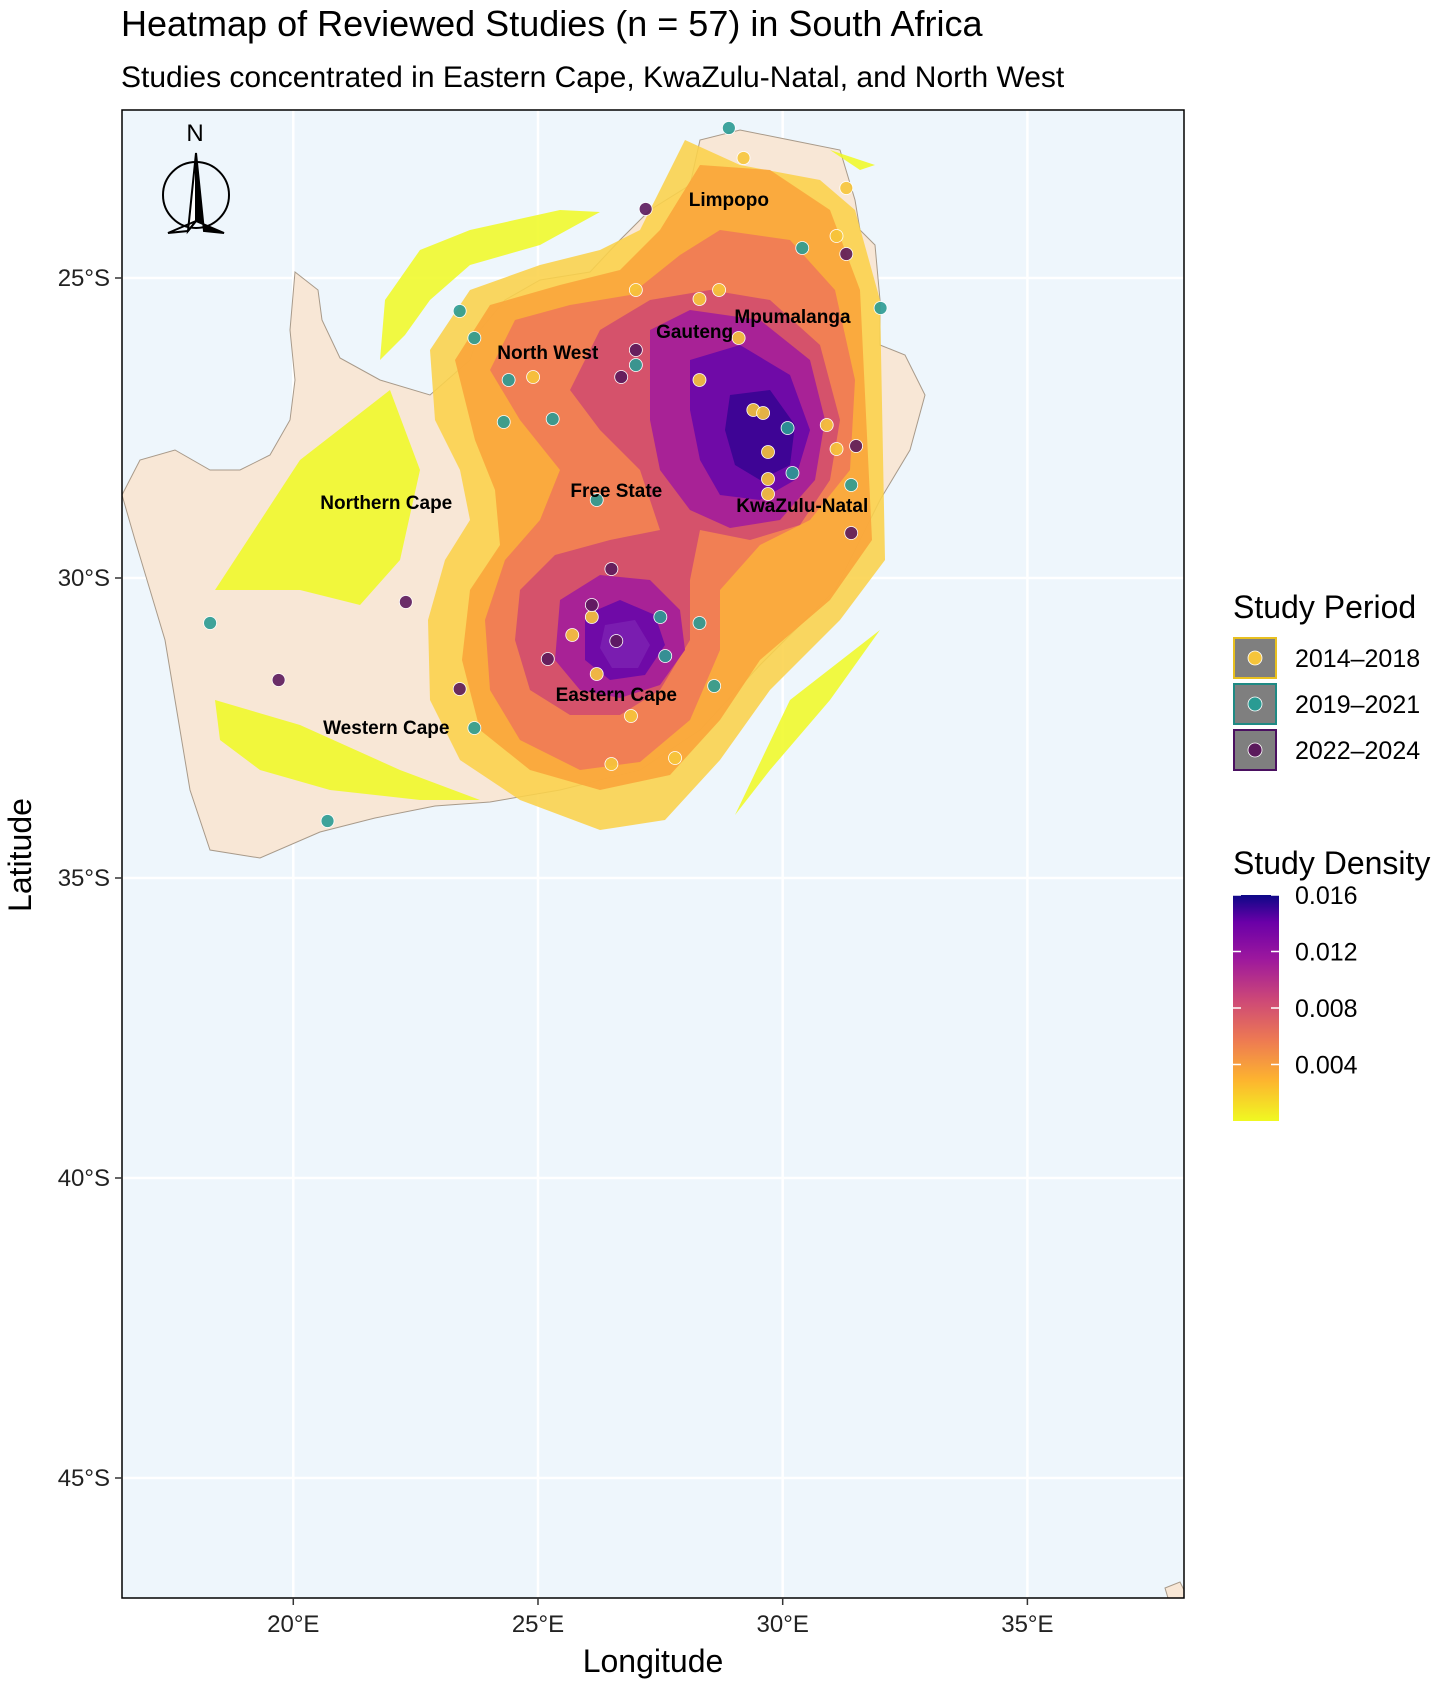  Describe the element at coordinates (625, 644) in the screenshot. I see `density-level-7b` at that location.